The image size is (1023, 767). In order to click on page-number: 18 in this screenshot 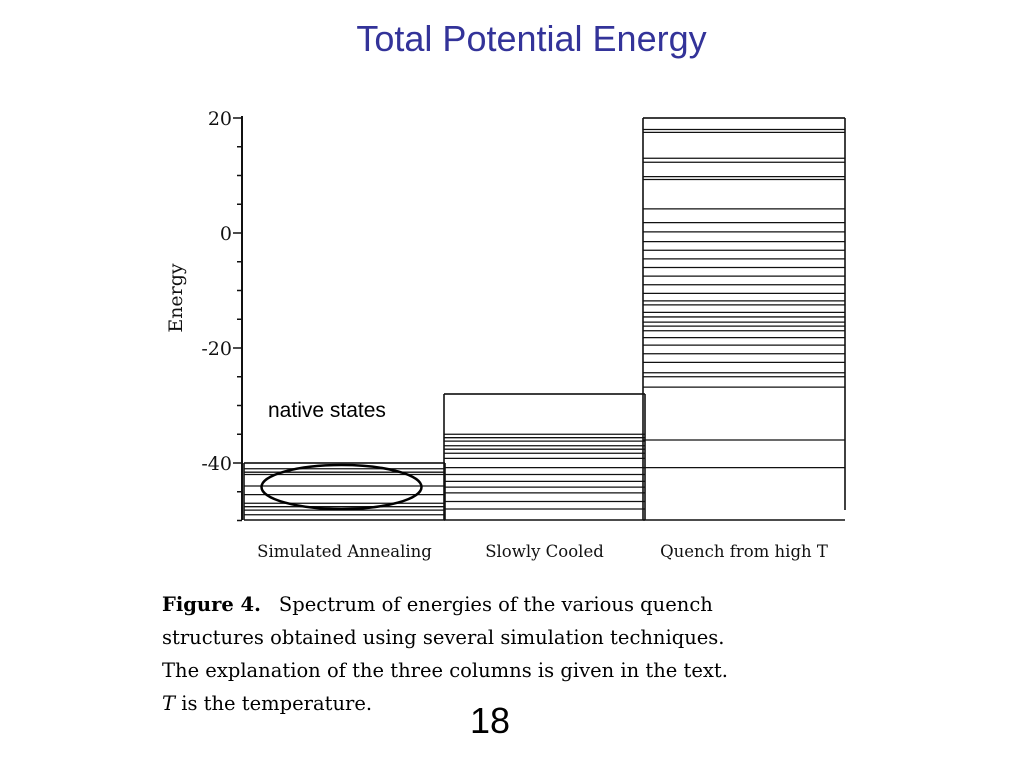, I will do `click(490, 720)`.